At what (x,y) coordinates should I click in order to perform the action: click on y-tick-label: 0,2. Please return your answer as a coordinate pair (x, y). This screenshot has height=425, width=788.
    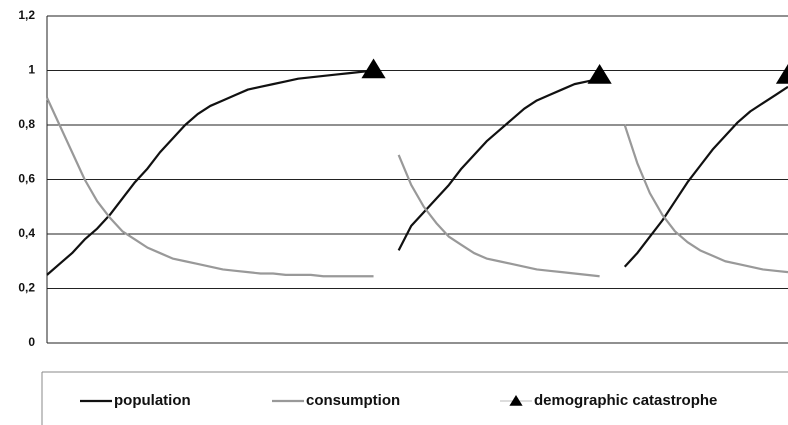
    Looking at the image, I should click on (26, 288).